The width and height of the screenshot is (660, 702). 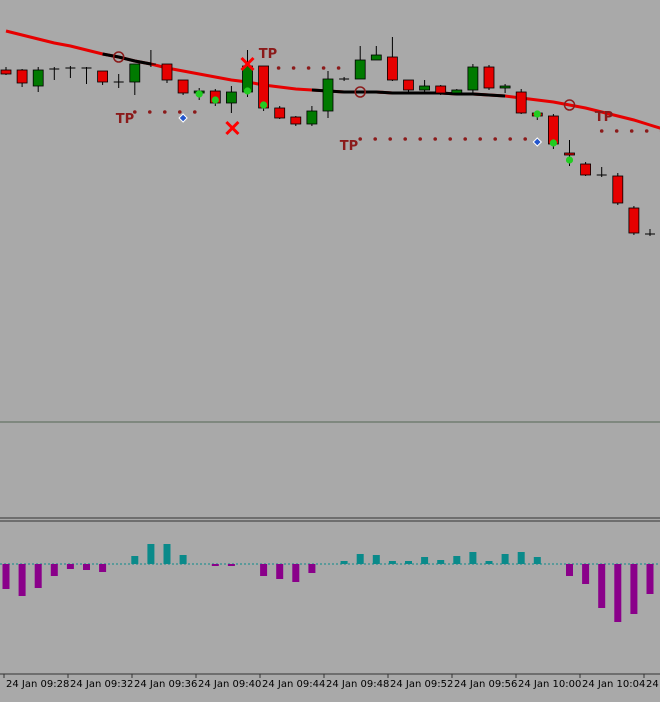 What do you see at coordinates (421, 684) in the screenshot?
I see `time-tick-label: 24 Jan 09:52` at bounding box center [421, 684].